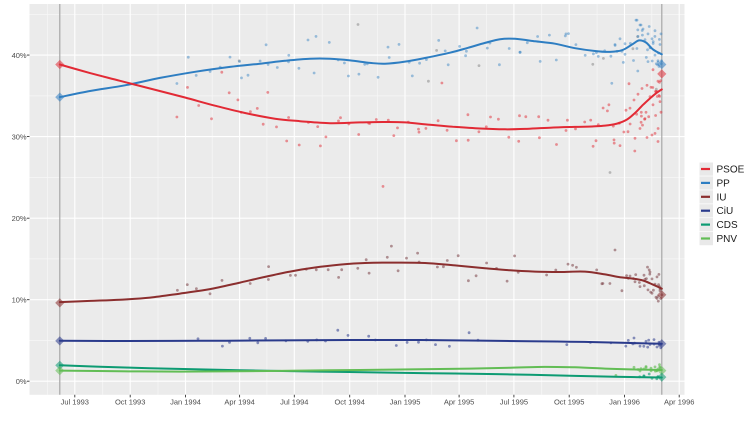 This screenshot has width=750, height=422. Describe the element at coordinates (725, 211) in the screenshot. I see `svg-text: CiU` at that location.